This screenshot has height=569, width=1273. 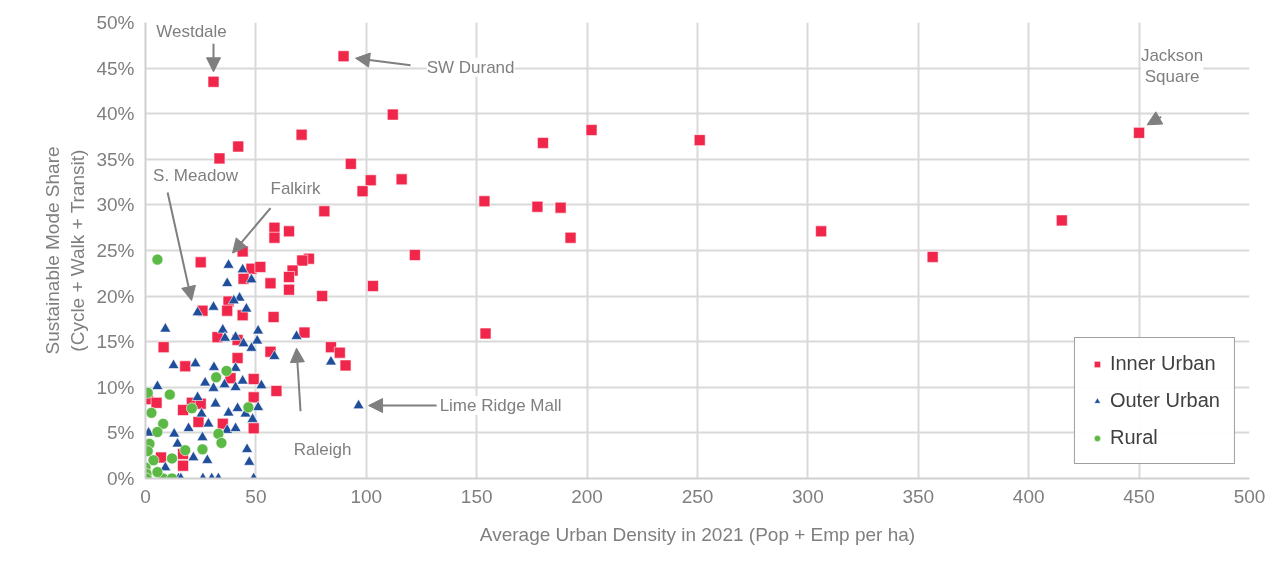 What do you see at coordinates (808, 496) in the screenshot?
I see `x-tick-label: 300` at bounding box center [808, 496].